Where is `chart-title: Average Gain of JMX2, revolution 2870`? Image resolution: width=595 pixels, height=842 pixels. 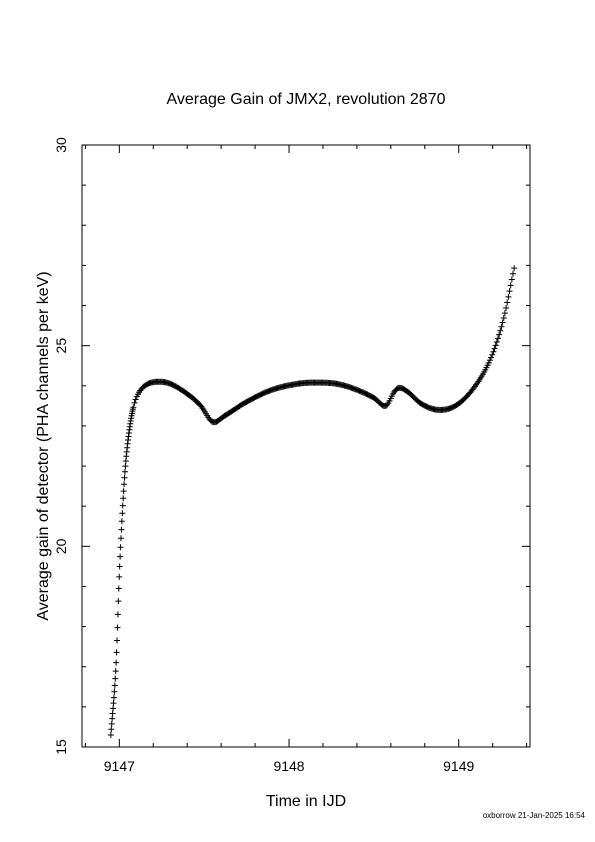 chart-title: Average Gain of JMX2, revolution 2870 is located at coordinates (306, 99).